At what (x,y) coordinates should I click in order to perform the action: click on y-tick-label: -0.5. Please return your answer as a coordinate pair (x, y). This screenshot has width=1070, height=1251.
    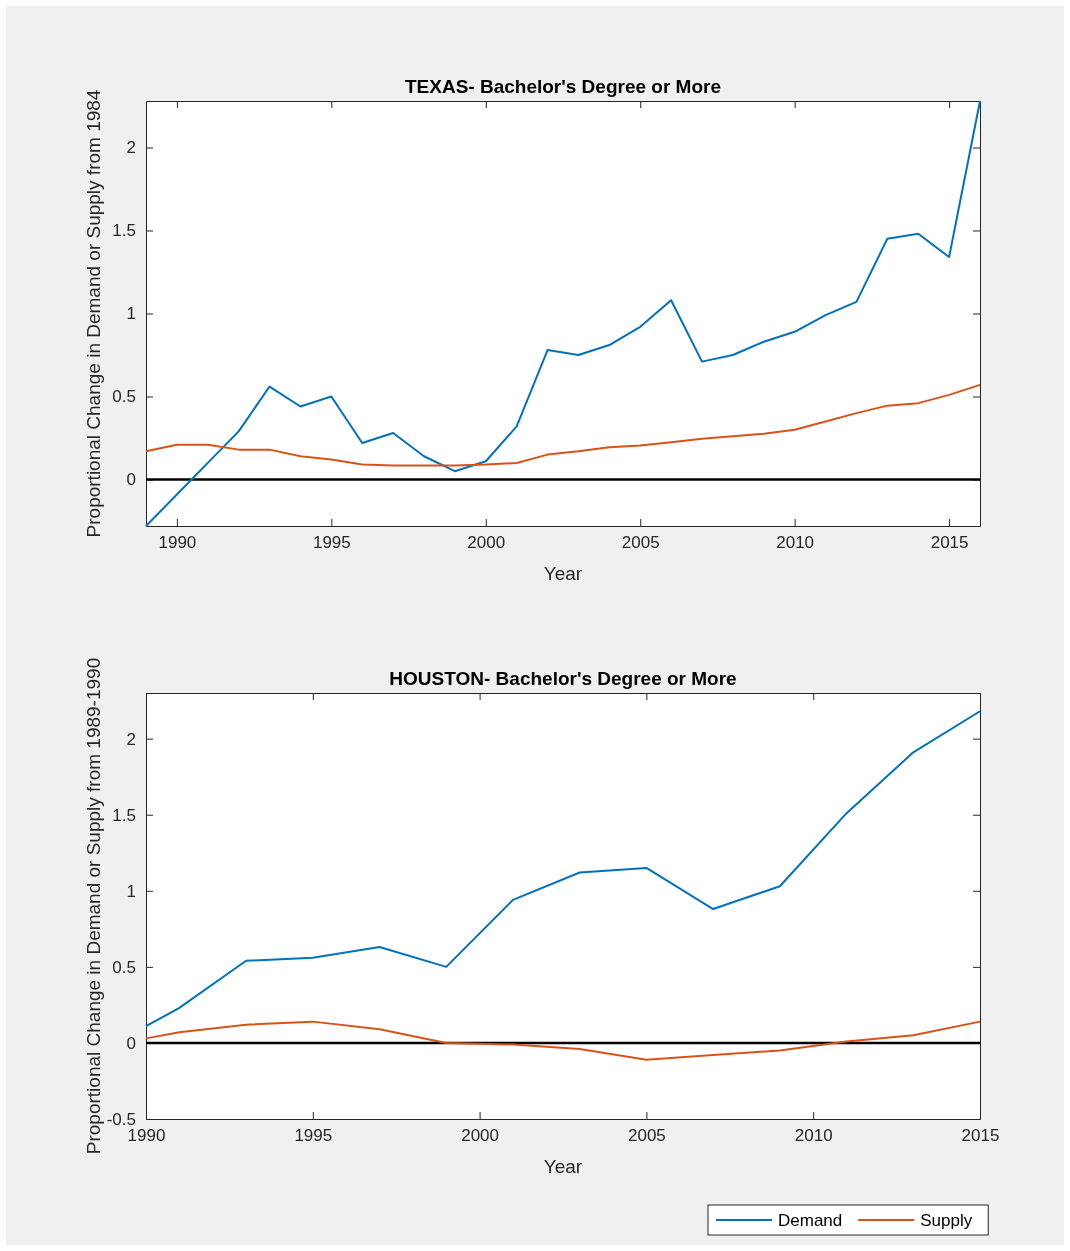
    Looking at the image, I should click on (121, 1119).